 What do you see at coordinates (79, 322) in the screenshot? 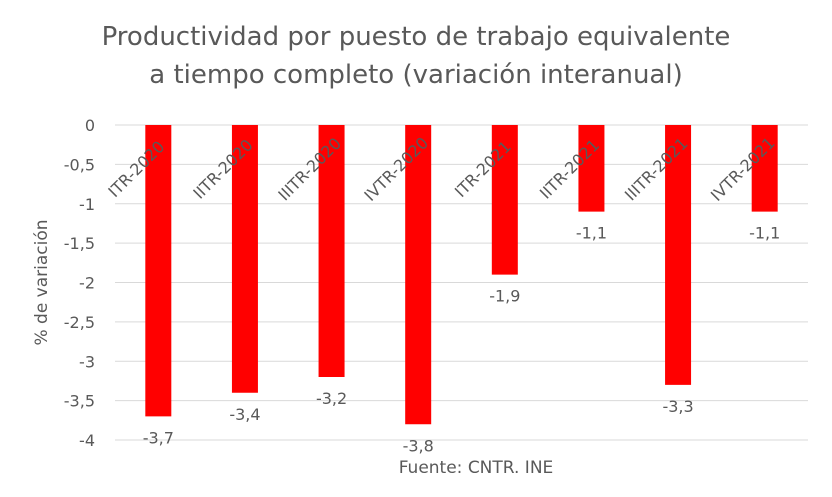
I see `y-tick-label: -2,5` at bounding box center [79, 322].